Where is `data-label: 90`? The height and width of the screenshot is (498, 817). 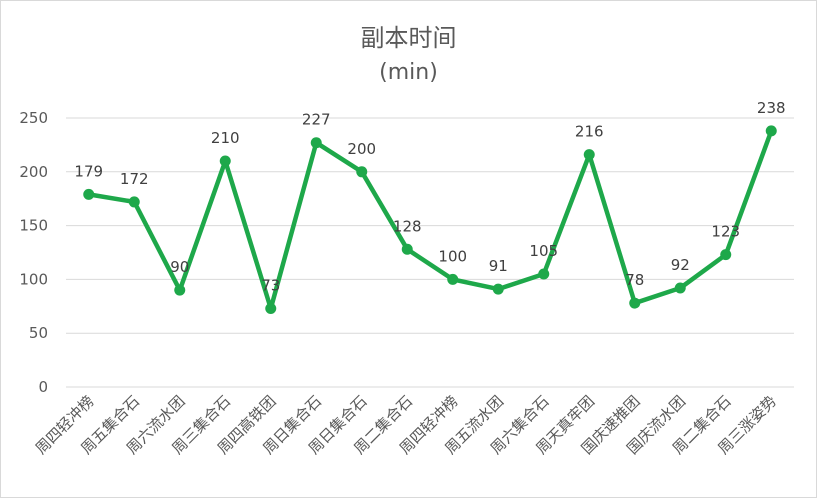 data-label: 90 is located at coordinates (179, 267).